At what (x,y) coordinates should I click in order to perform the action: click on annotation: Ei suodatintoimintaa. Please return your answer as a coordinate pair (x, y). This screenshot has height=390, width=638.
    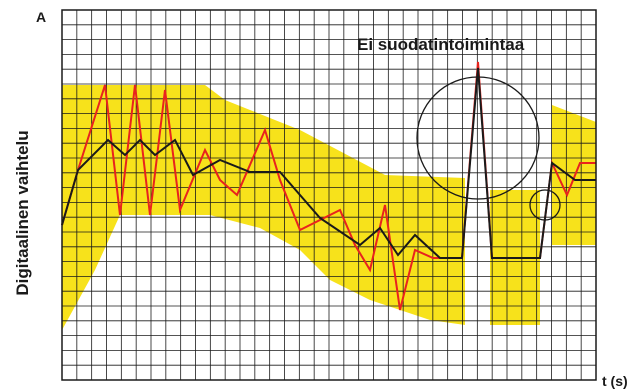
    Looking at the image, I should click on (441, 44).